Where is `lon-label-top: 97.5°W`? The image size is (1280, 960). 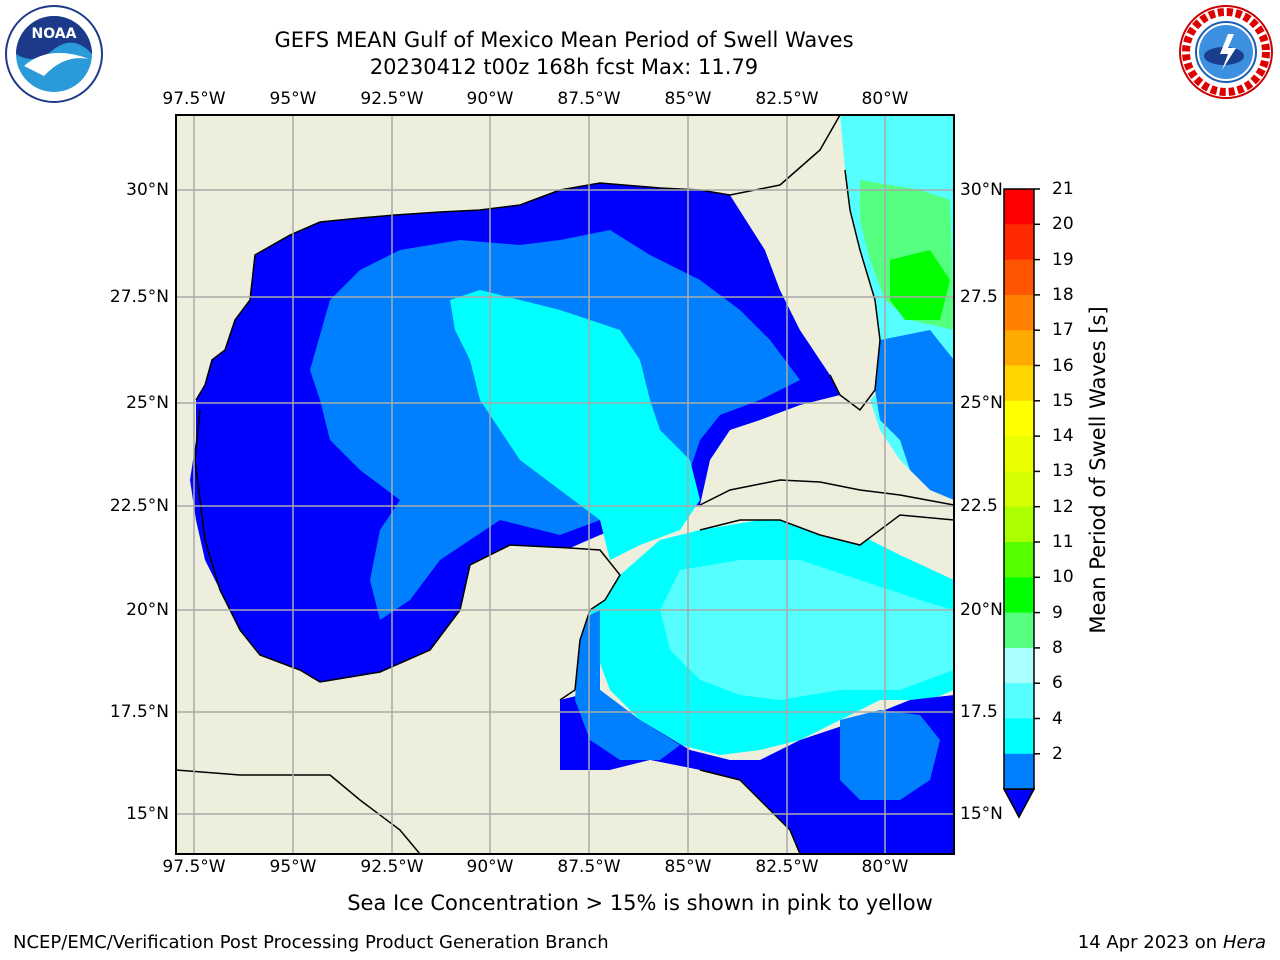 lon-label-top: 97.5°W is located at coordinates (194, 99).